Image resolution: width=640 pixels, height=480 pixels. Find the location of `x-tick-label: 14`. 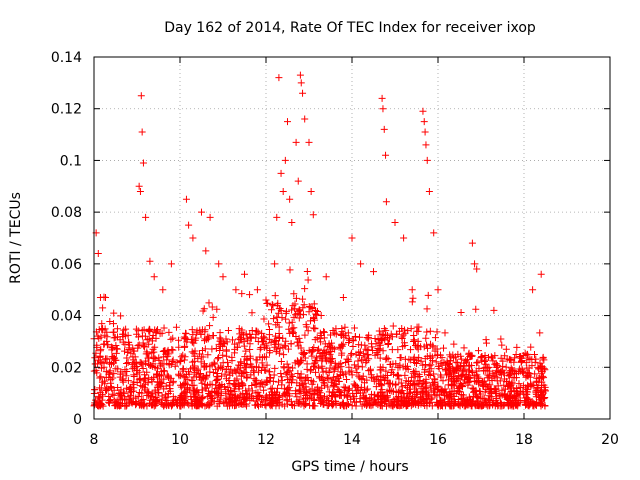

x-tick-label: 14 is located at coordinates (352, 440).